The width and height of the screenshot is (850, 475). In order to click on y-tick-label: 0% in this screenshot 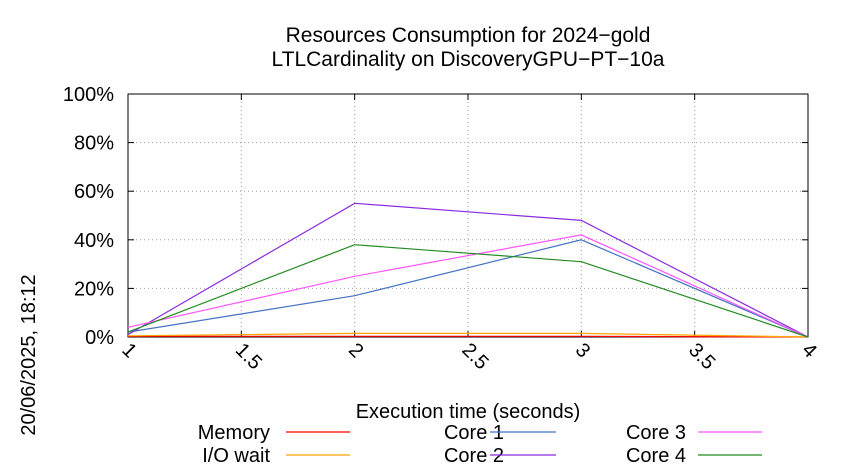, I will do `click(99, 338)`.